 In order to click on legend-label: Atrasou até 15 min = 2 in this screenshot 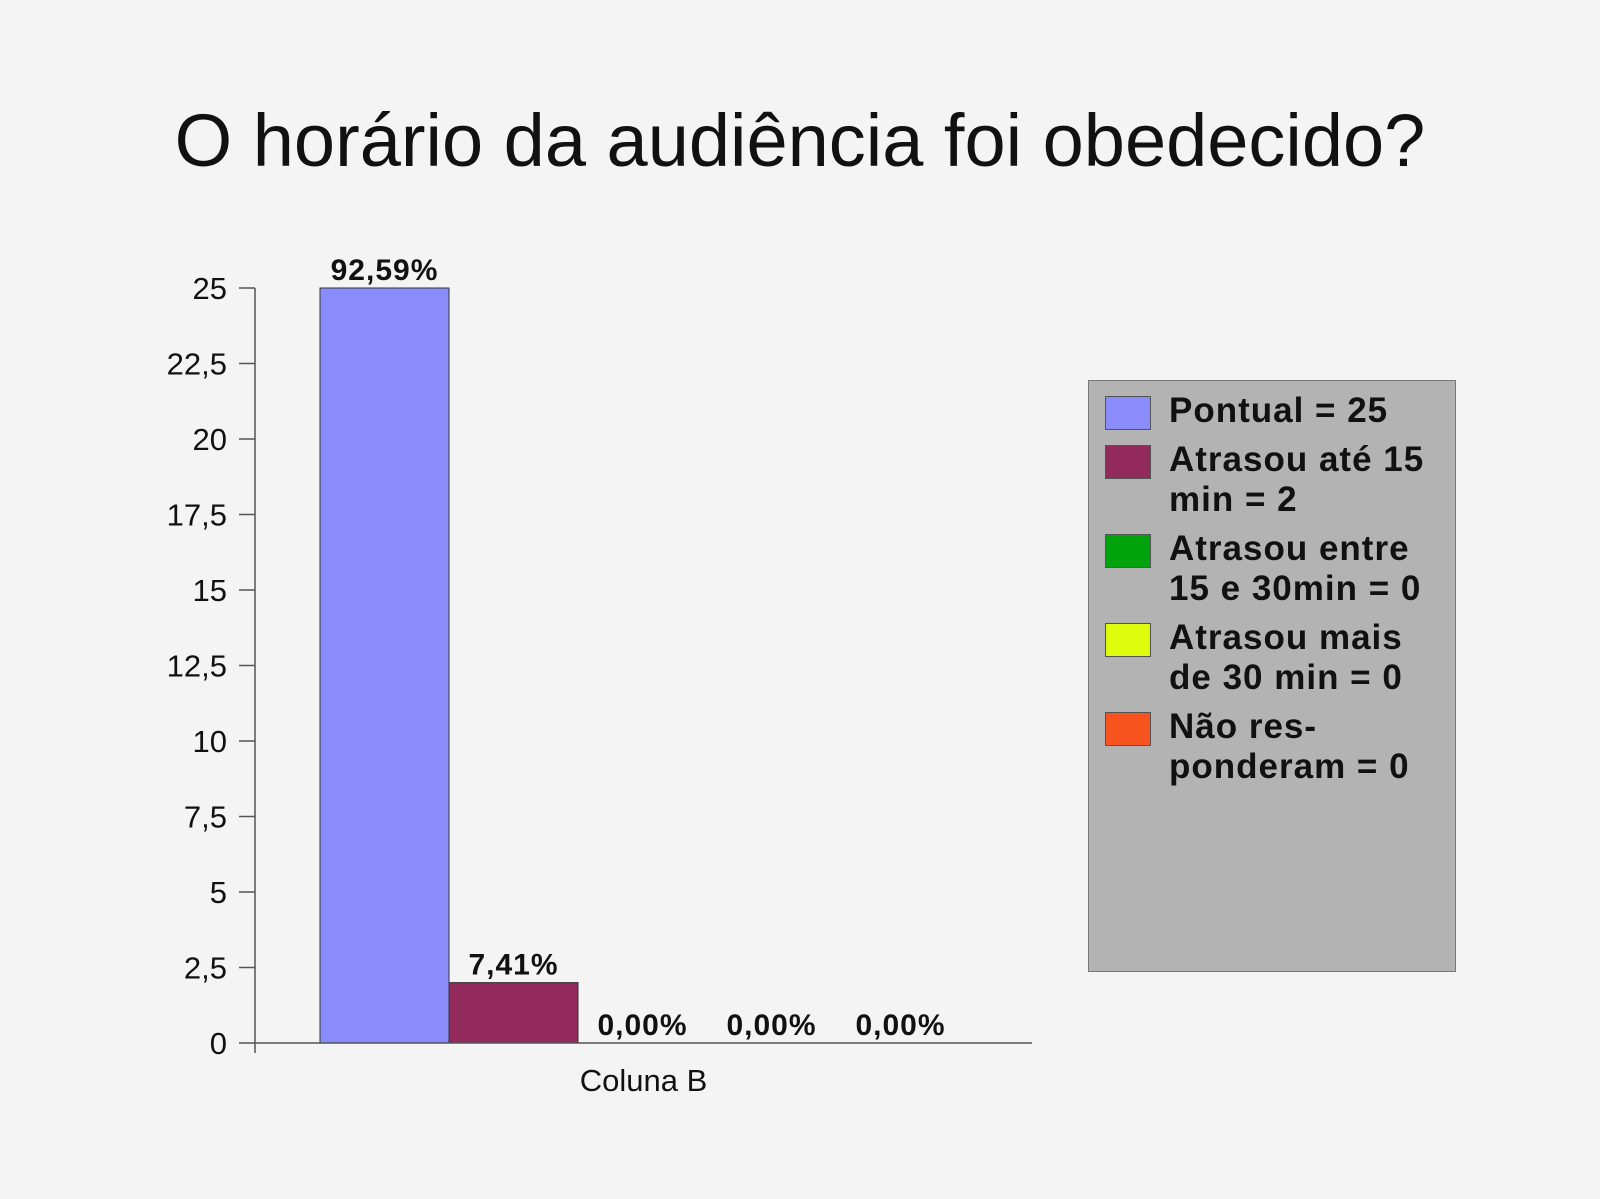, I will do `click(1297, 479)`.